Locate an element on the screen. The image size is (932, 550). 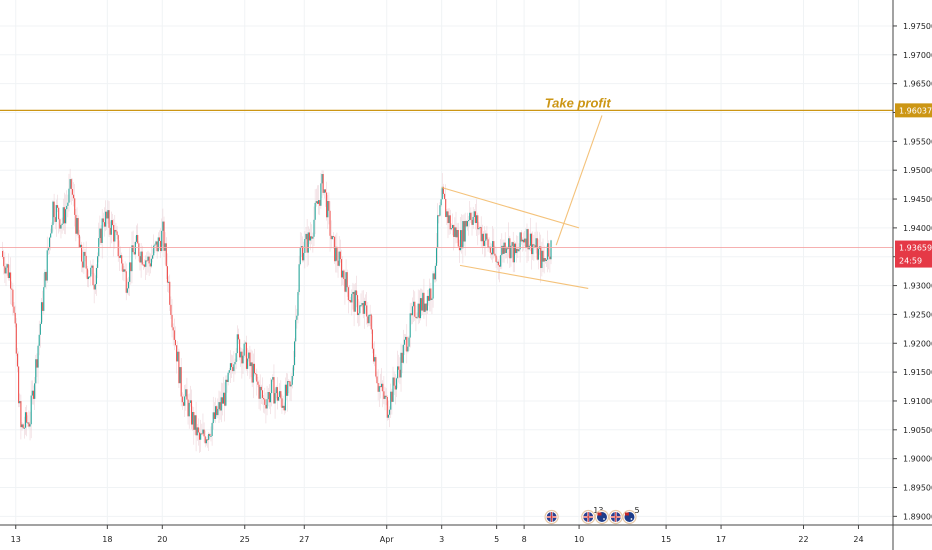
event-count: 5 is located at coordinates (636, 510).